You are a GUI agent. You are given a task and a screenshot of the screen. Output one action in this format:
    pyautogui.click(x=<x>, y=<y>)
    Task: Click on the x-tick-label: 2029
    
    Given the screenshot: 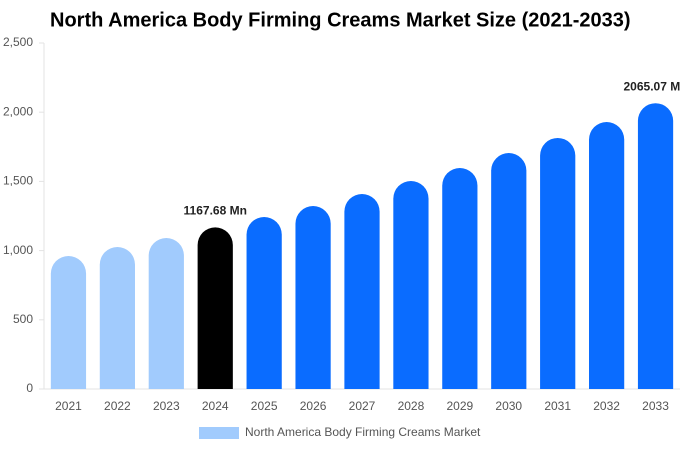 What is the action you would take?
    pyautogui.click(x=459, y=406)
    